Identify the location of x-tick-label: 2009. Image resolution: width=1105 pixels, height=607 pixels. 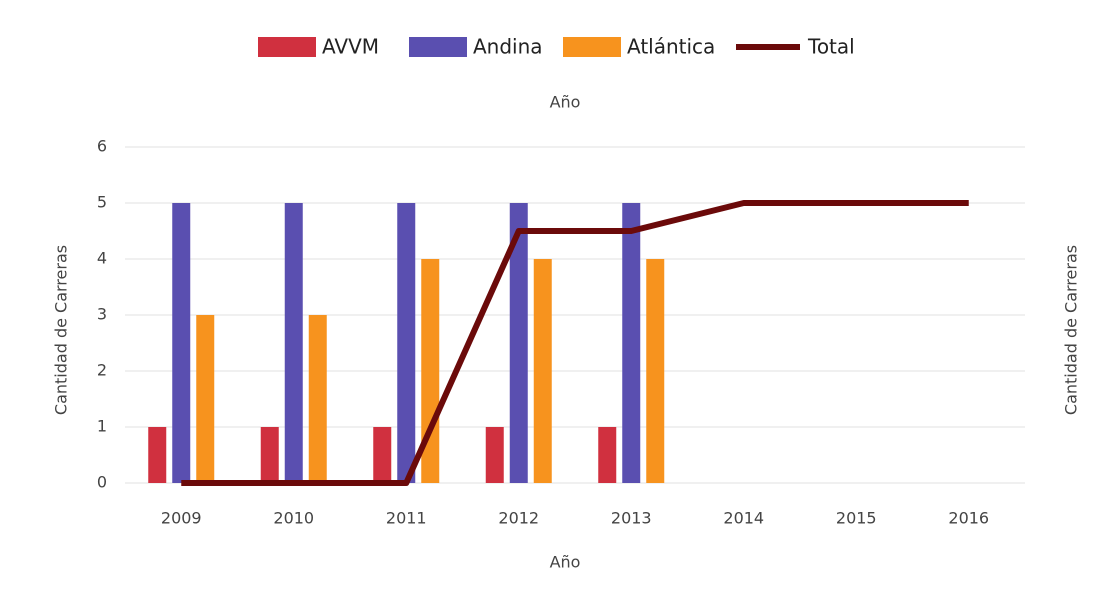
(181, 518).